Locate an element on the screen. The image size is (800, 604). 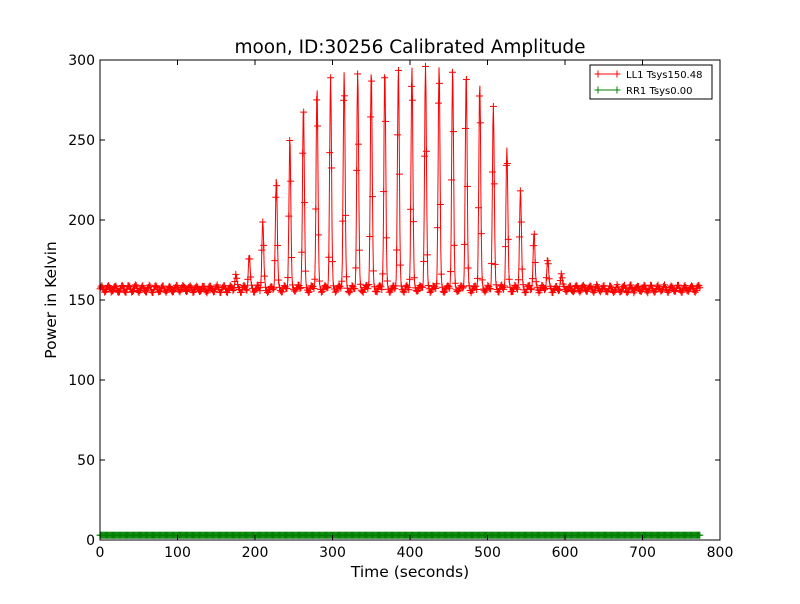
x-tick-label: 600 is located at coordinates (565, 553).